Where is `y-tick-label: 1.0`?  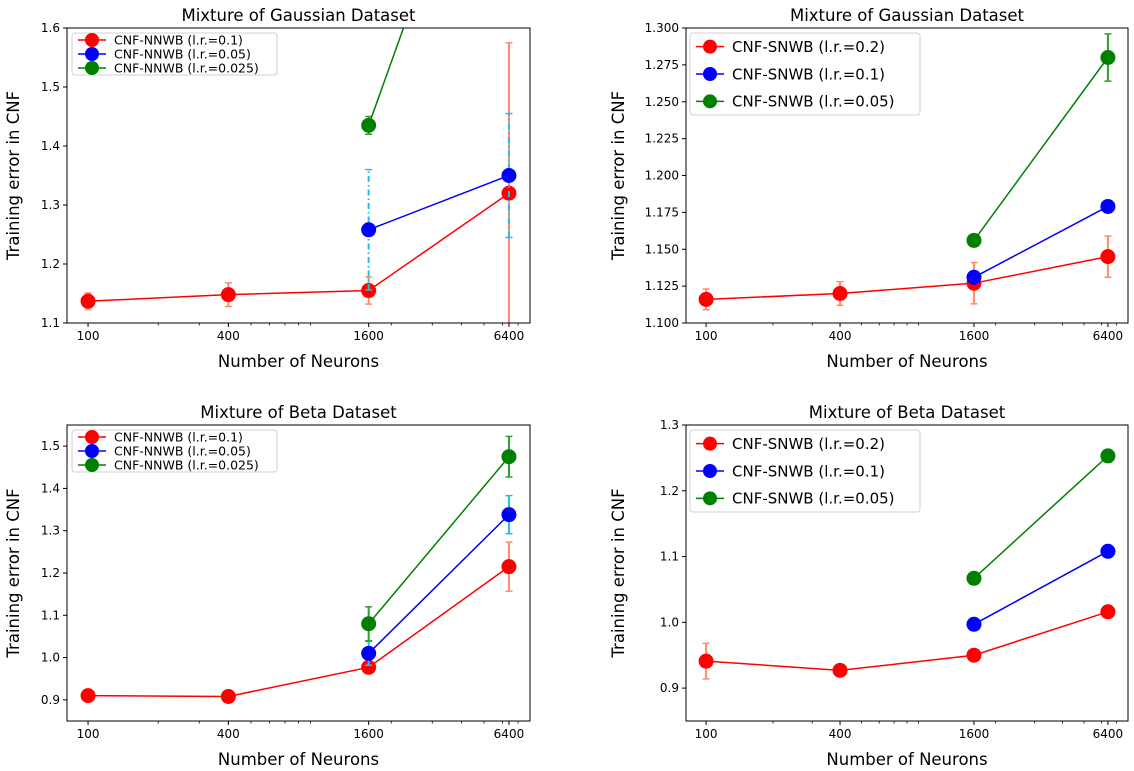 y-tick-label: 1.0 is located at coordinates (50, 658).